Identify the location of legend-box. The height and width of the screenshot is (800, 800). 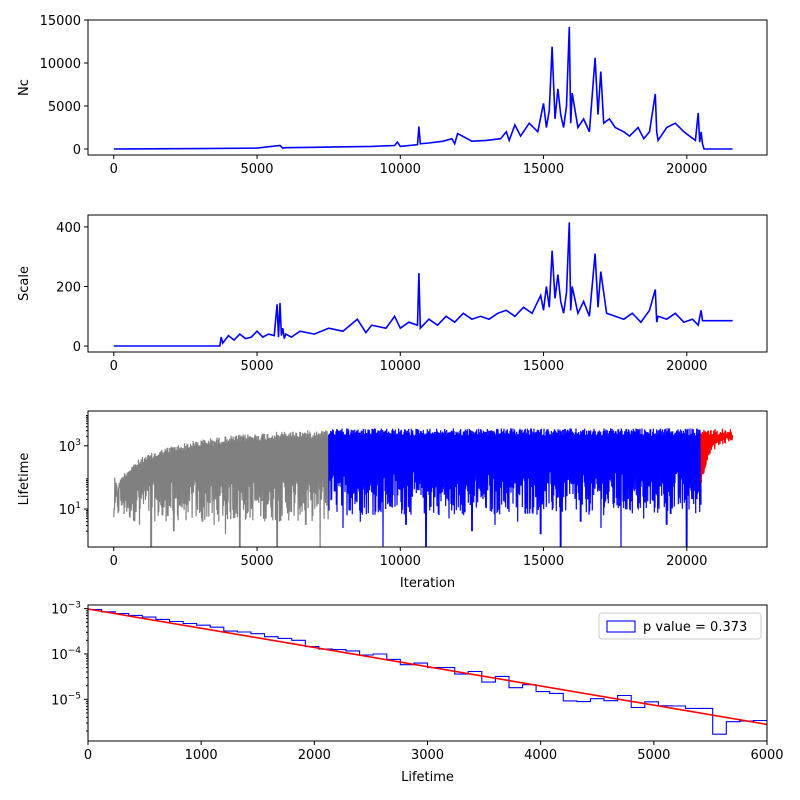
(680, 626).